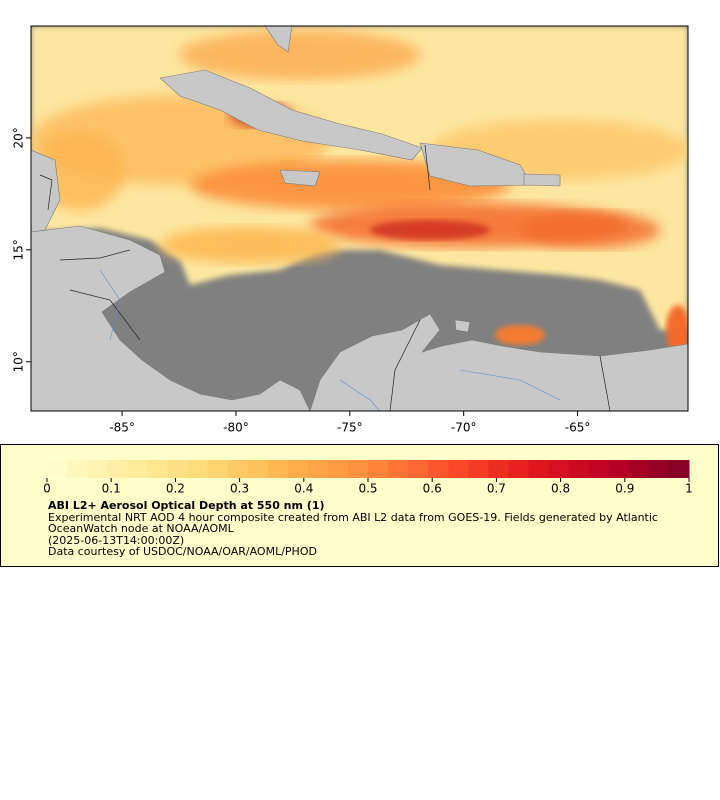 The height and width of the screenshot is (800, 720). What do you see at coordinates (236, 428) in the screenshot?
I see `x-tick-label: -80°` at bounding box center [236, 428].